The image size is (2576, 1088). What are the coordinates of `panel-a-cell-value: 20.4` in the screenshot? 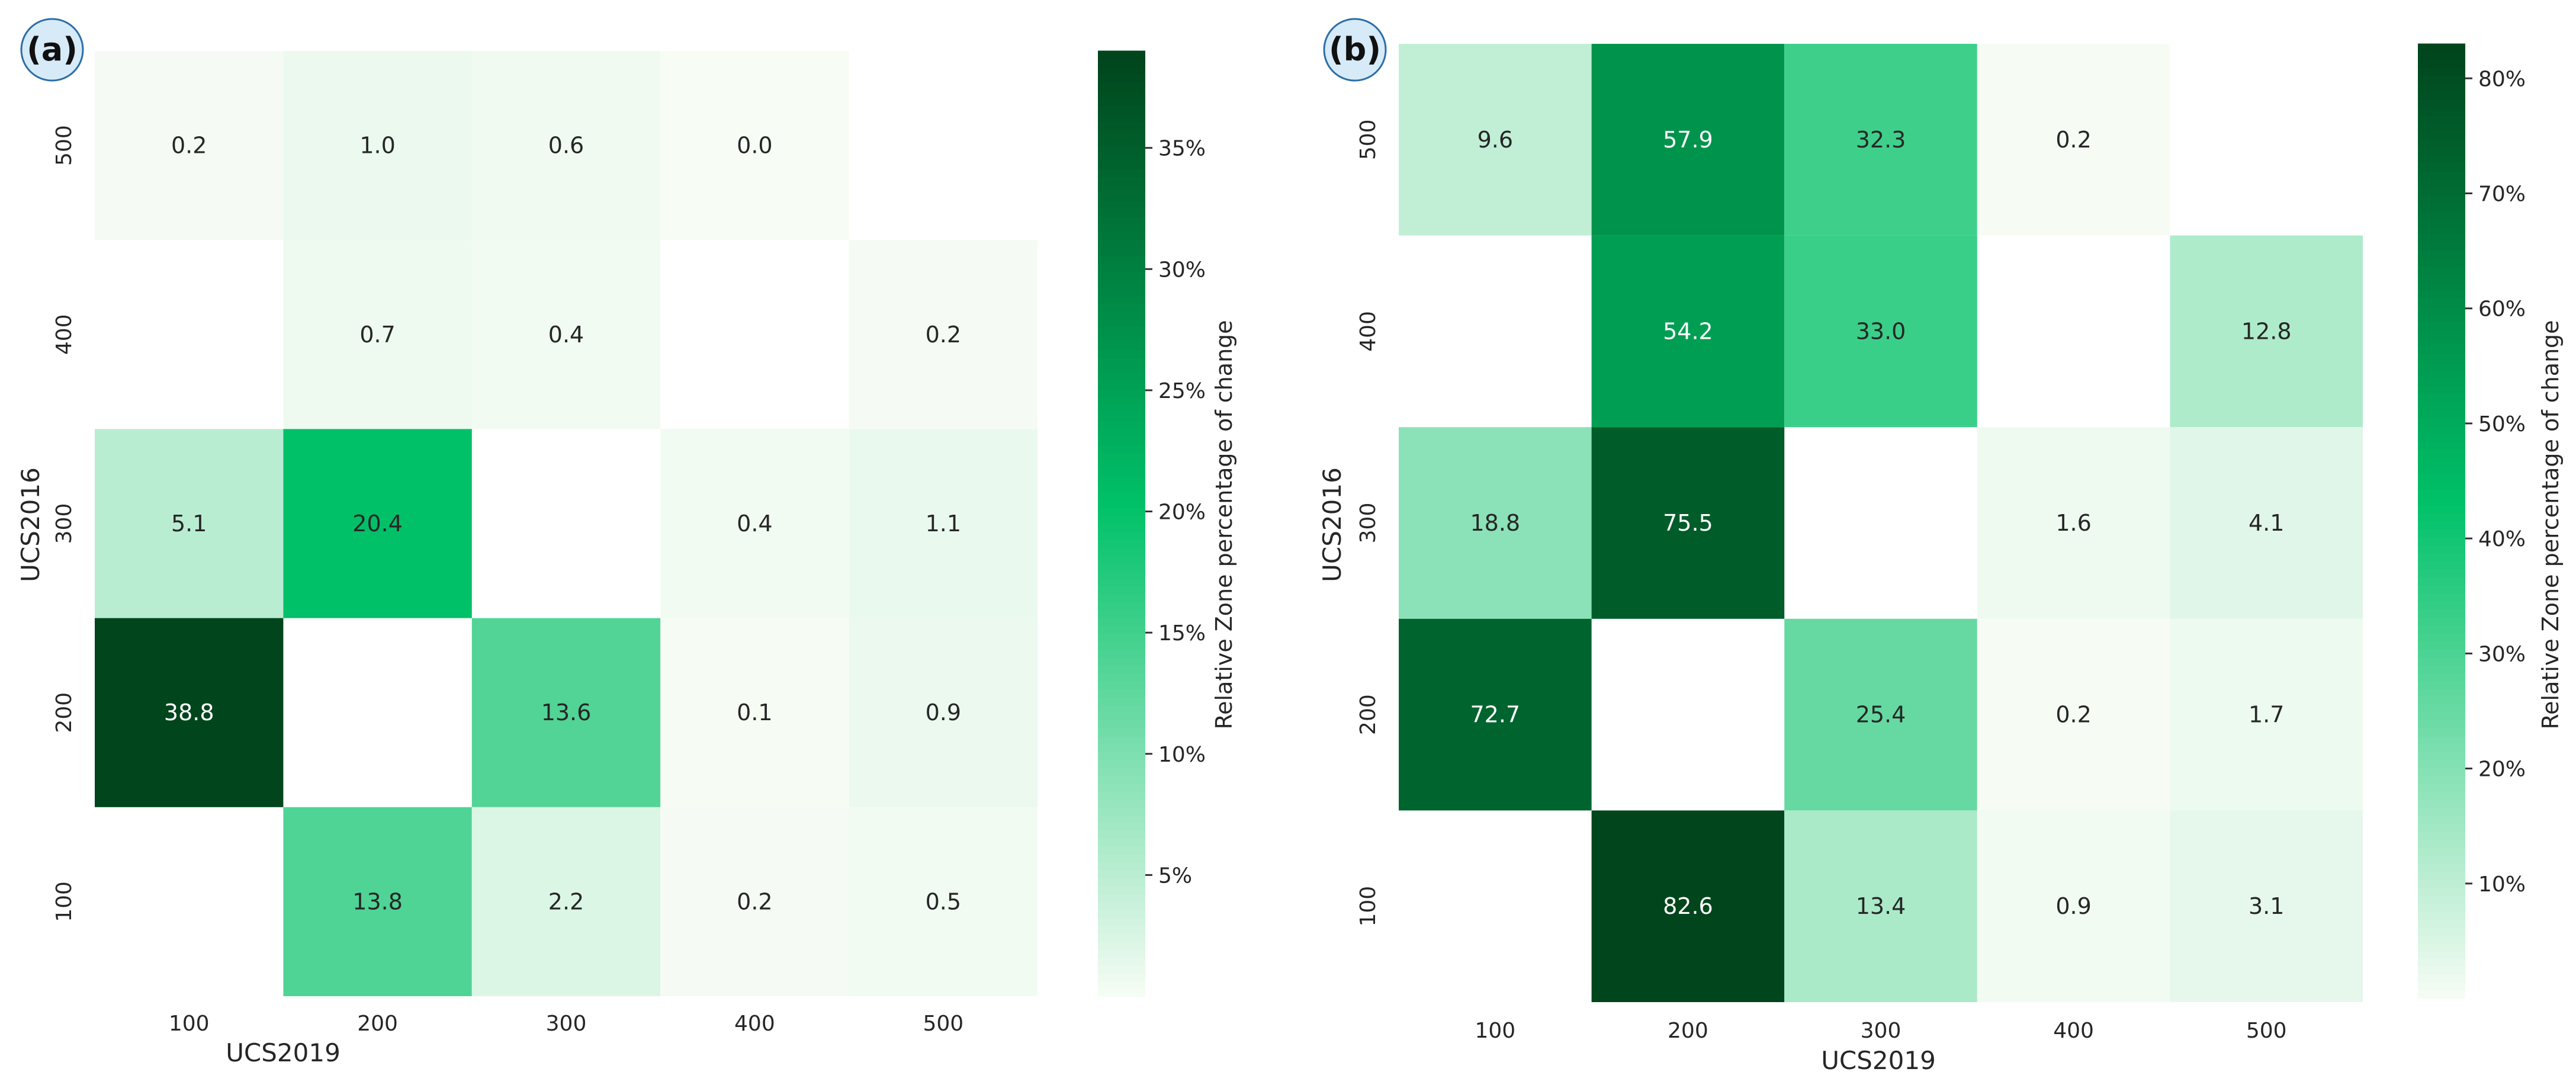 It's located at (377, 524).